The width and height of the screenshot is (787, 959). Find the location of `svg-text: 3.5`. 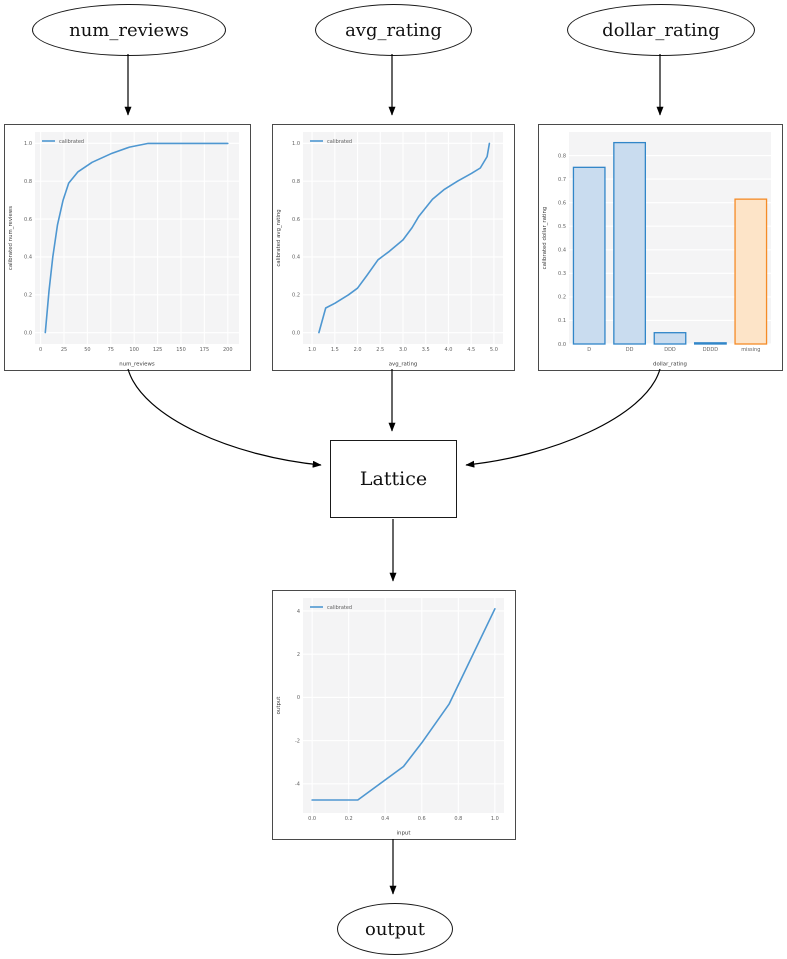

svg-text: 3.5 is located at coordinates (426, 350).